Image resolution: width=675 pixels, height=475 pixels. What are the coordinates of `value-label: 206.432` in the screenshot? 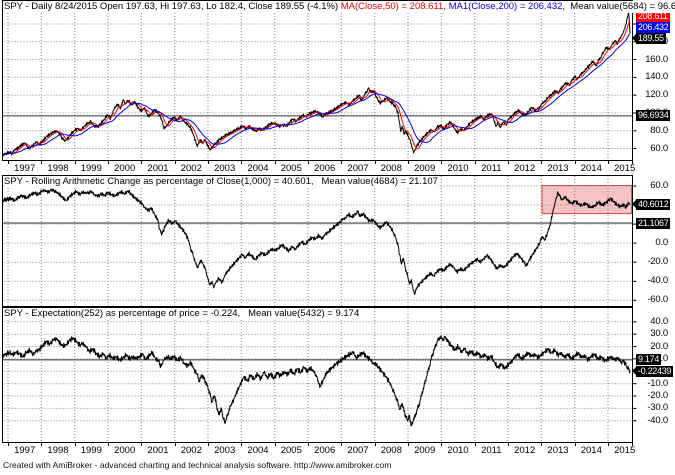 It's located at (653, 27).